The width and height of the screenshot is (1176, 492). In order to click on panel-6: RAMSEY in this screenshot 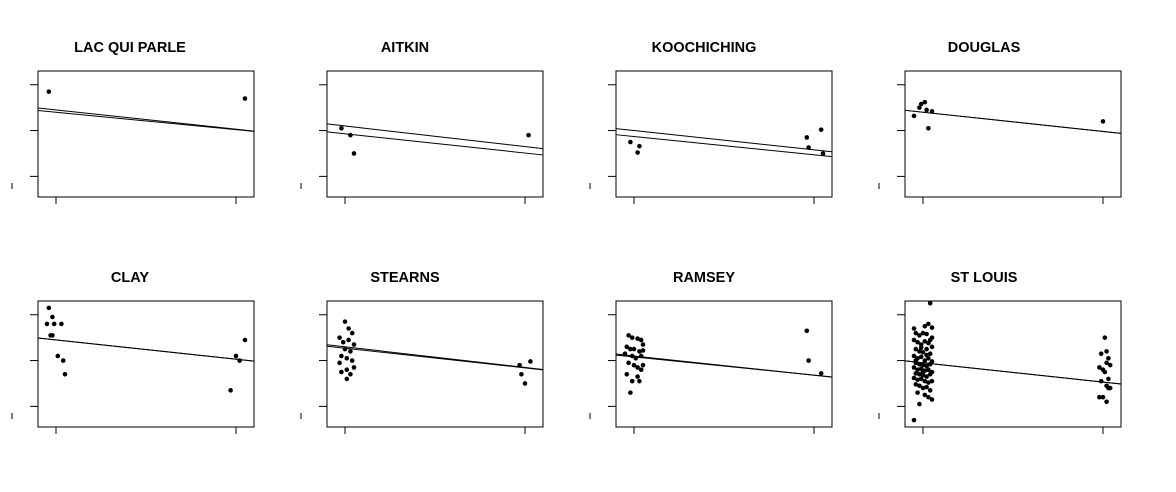, I will do `click(711, 352)`.